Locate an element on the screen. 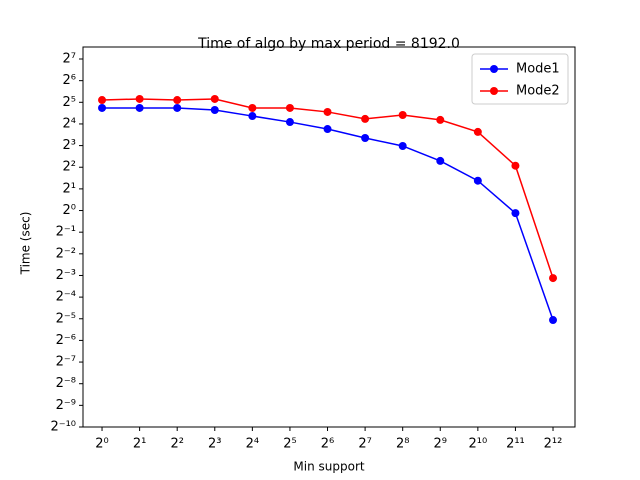 The image size is (640, 480). y-tick-label: 2⁻⁵ is located at coordinates (66, 318).